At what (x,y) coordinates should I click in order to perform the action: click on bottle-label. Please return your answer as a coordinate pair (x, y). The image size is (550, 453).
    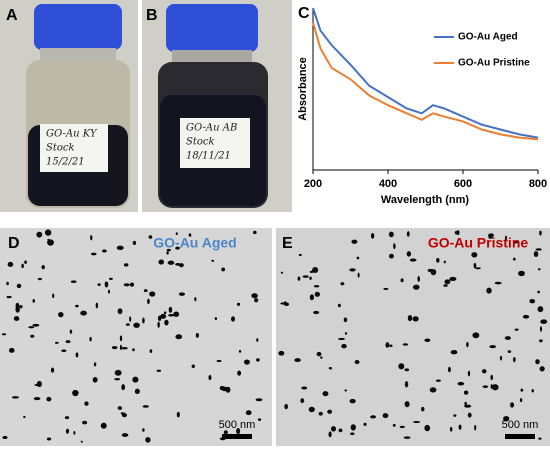
    Looking at the image, I should click on (215, 143).